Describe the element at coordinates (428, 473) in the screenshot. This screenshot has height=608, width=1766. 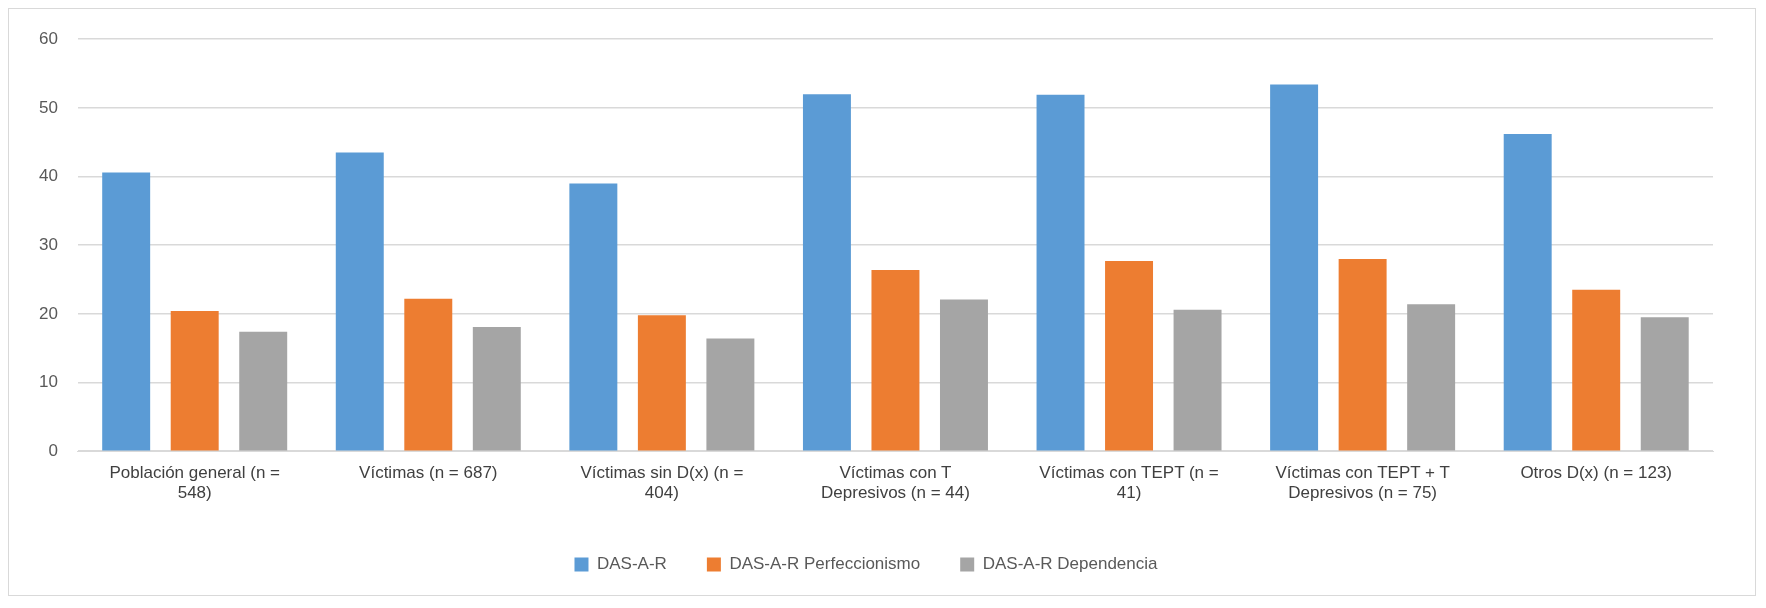
I see `x-tick-label: Víctimas (n = 687)` at that location.